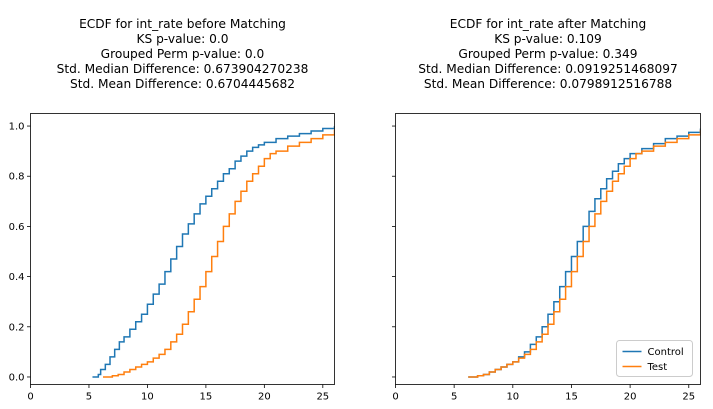 The image size is (713, 409). What do you see at coordinates (547, 69) in the screenshot?
I see `chart-title-line: Std. Median Difference: 0.0919251468097` at bounding box center [547, 69].